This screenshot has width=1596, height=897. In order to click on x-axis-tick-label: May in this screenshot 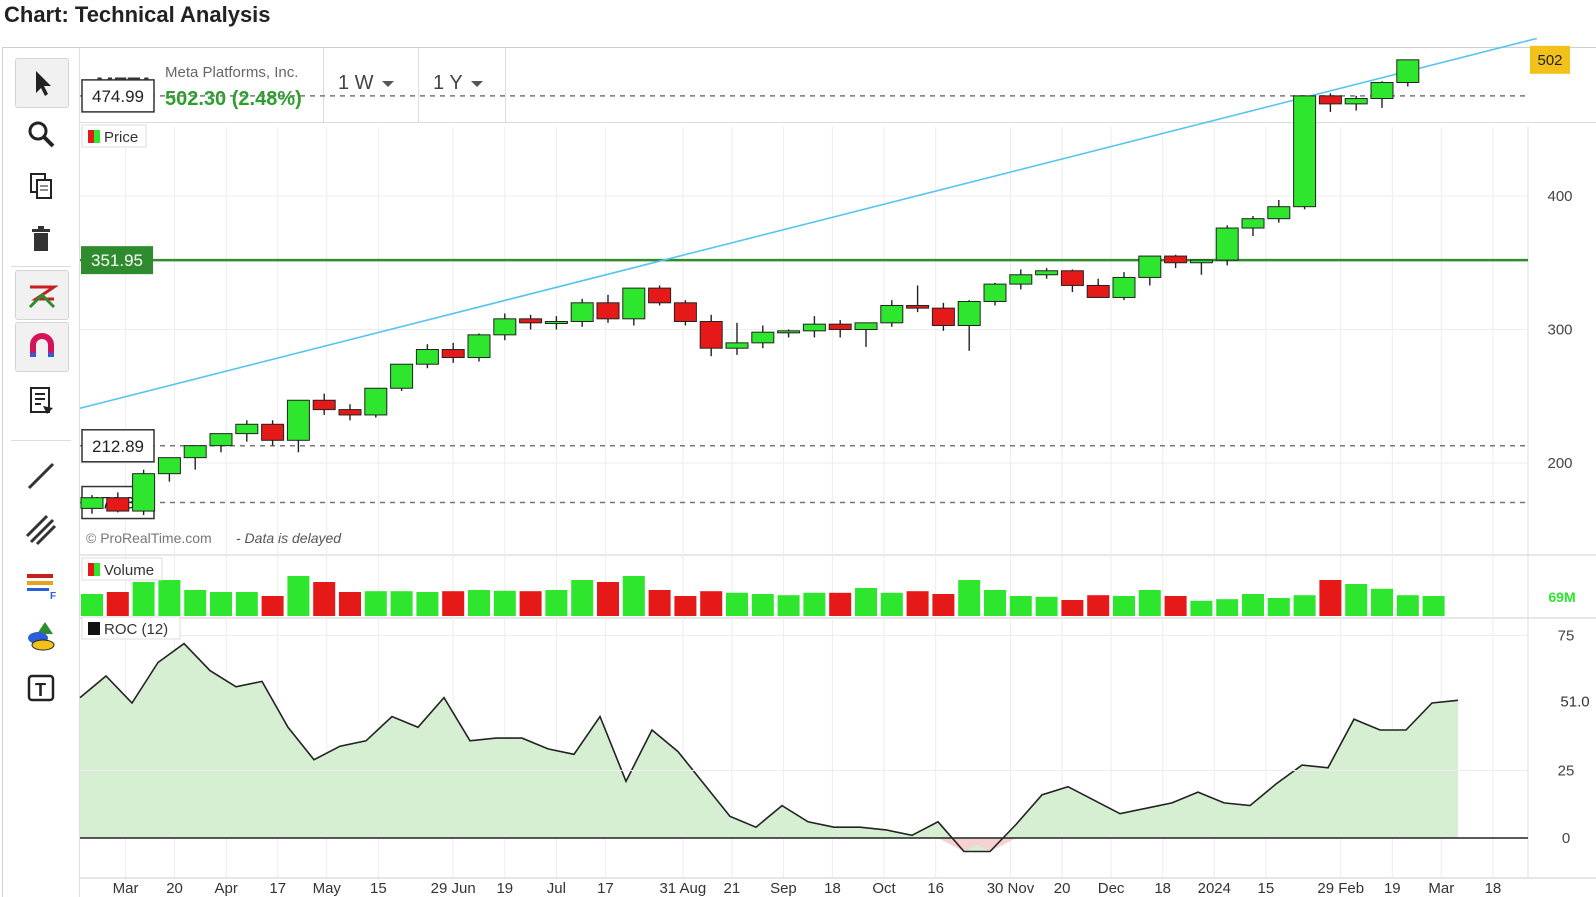, I will do `click(327, 888)`.